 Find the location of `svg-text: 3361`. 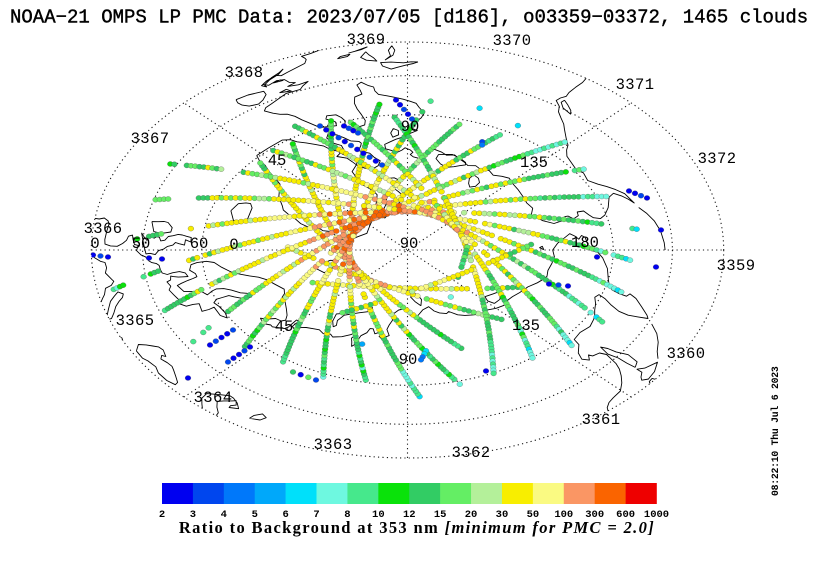

svg-text: 3361 is located at coordinates (601, 420).